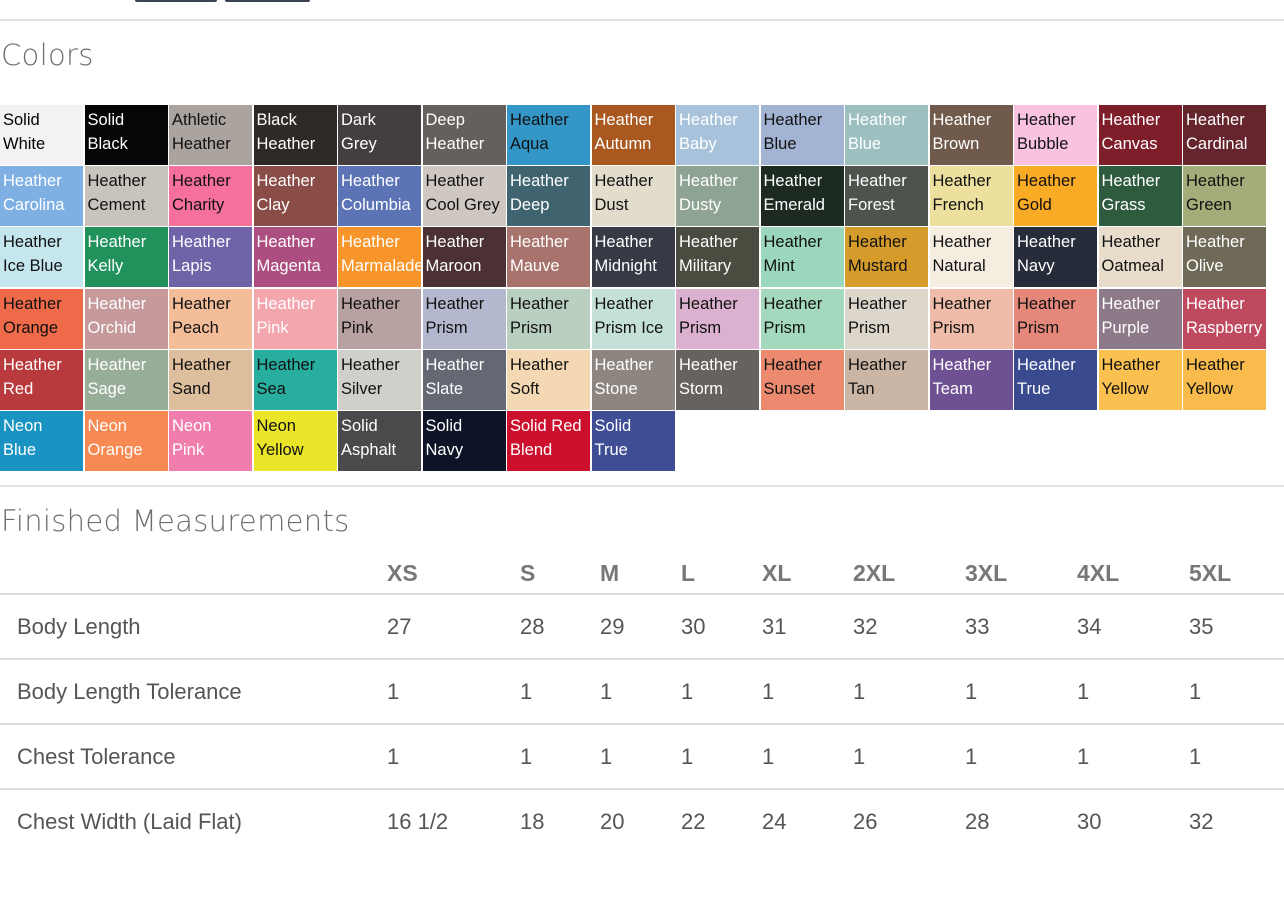  What do you see at coordinates (1224, 135) in the screenshot?
I see `color-swatch: Heather Cardinal` at bounding box center [1224, 135].